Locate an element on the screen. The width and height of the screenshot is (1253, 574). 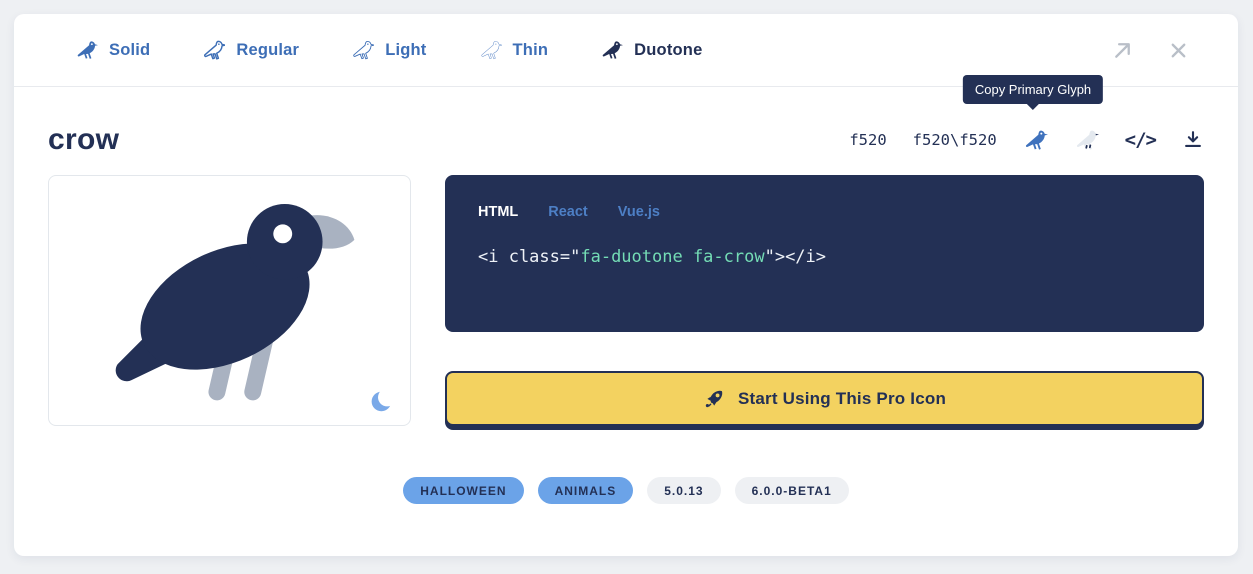
style-tab-label: Regular is located at coordinates (268, 49).